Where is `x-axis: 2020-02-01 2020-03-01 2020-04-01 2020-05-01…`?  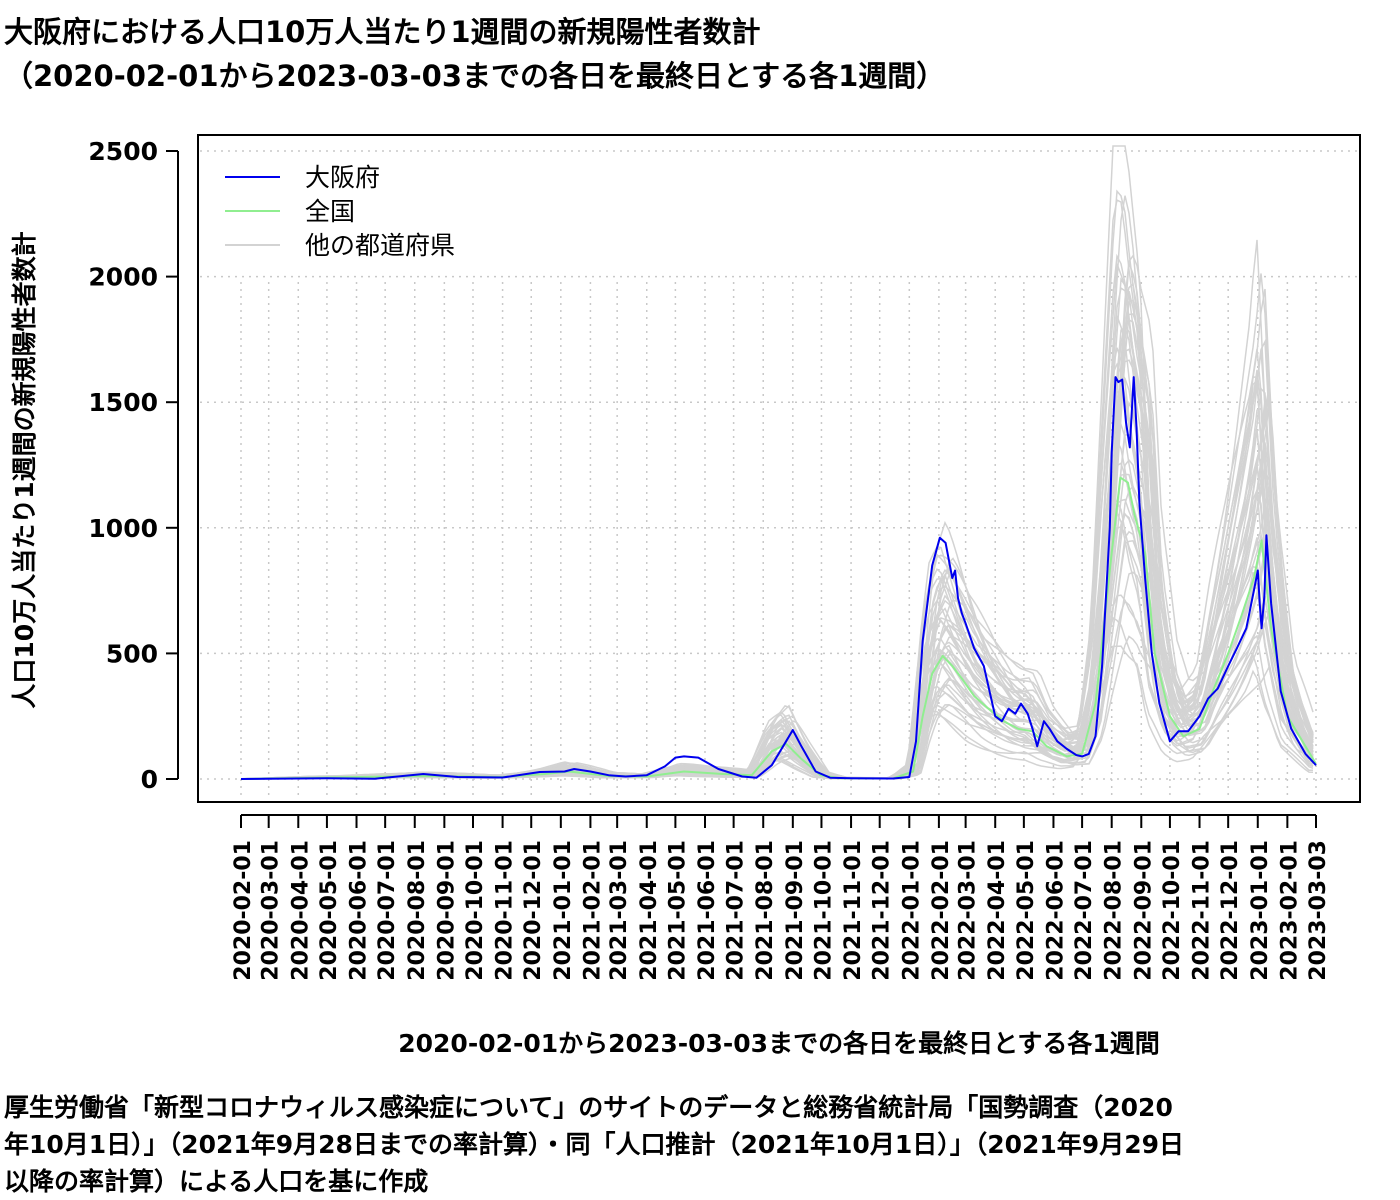
x-axis: 2020-02-01 2020-03-01 2020-04-01 2020-05-01… is located at coordinates (781, 897).